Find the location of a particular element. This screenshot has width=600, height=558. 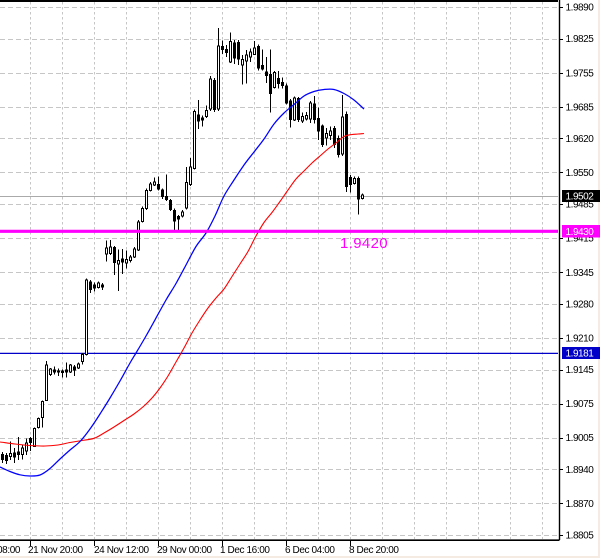

svg-text: 08:00 is located at coordinates (10, 550).